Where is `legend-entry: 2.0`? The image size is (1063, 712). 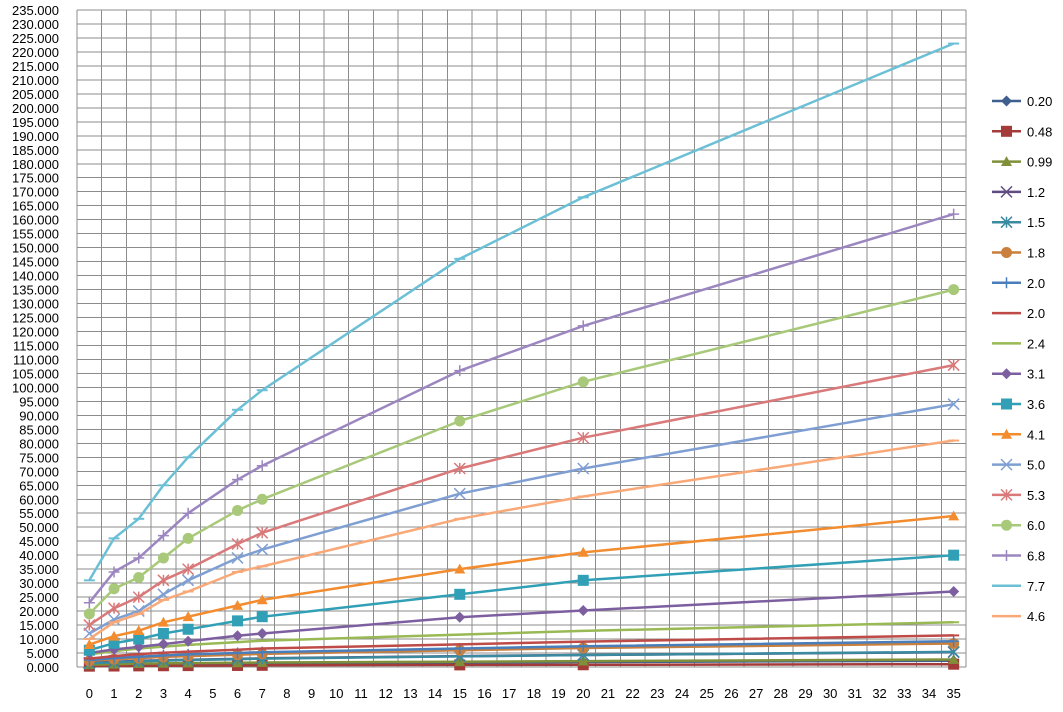 legend-entry: 2.0 is located at coordinates (1018, 283).